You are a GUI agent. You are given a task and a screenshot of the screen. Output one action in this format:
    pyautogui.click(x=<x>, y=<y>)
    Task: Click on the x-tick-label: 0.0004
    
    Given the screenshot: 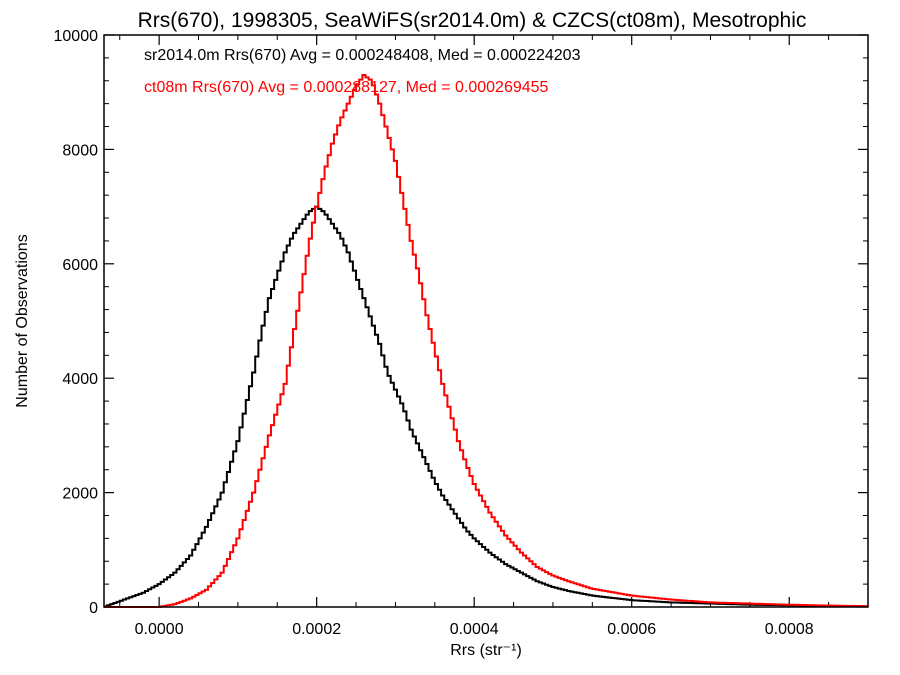 What is the action you would take?
    pyautogui.click(x=474, y=629)
    